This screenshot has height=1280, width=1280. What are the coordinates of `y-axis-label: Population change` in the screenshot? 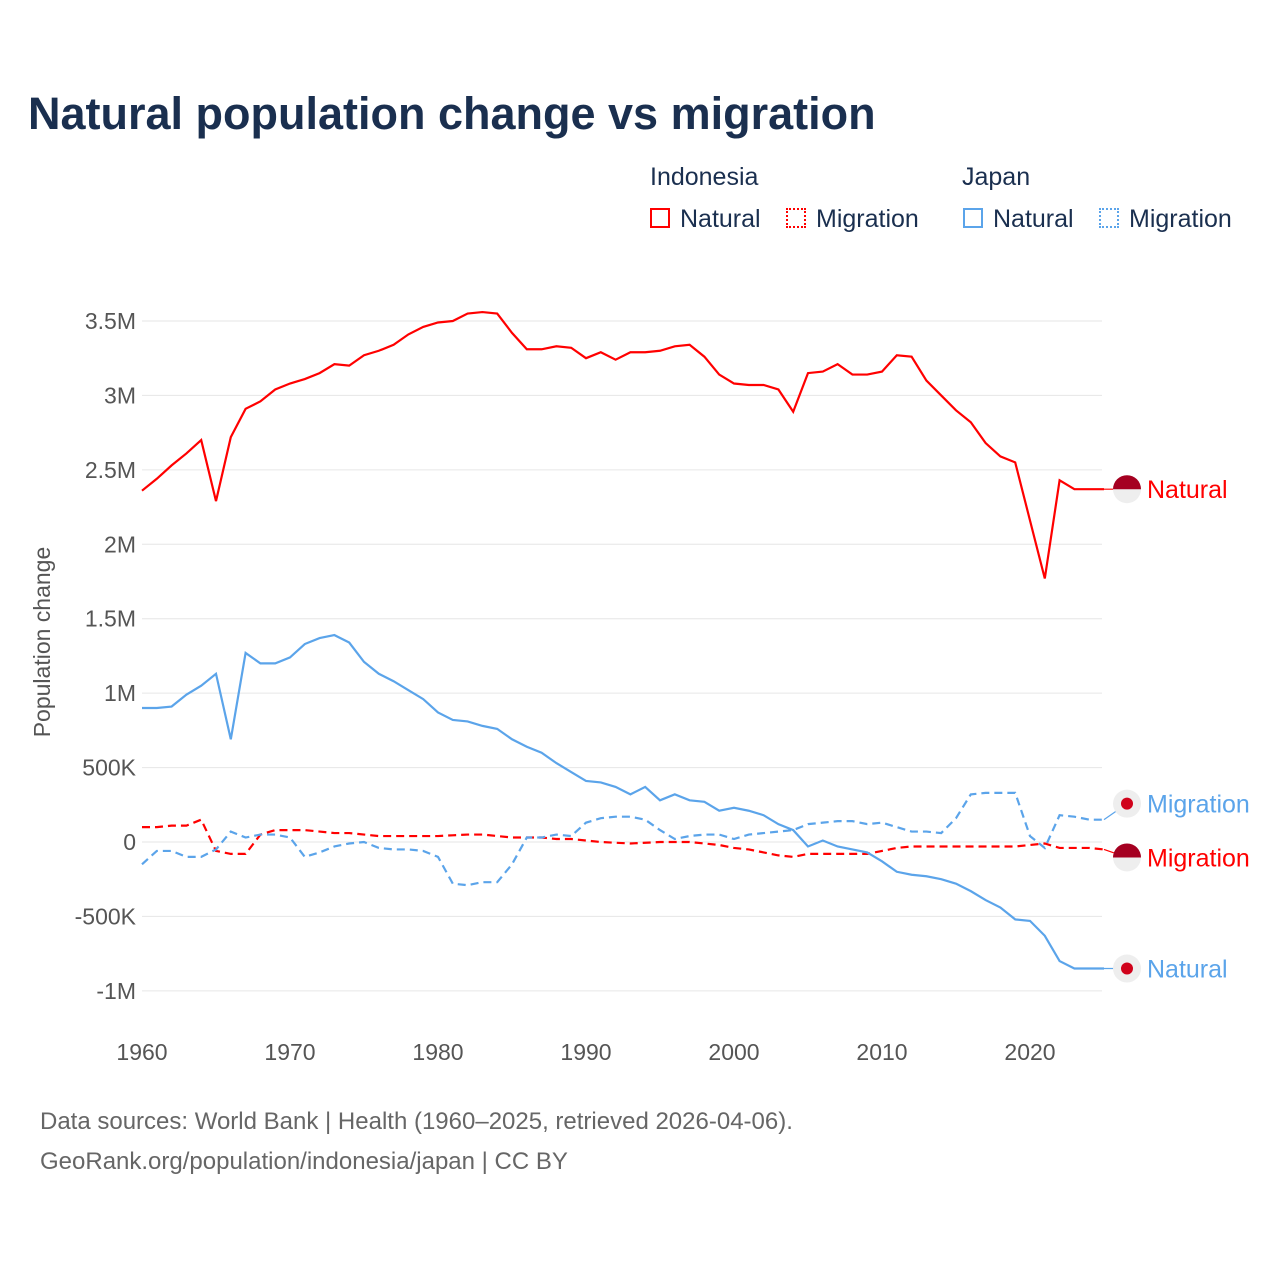 It's located at (42, 642).